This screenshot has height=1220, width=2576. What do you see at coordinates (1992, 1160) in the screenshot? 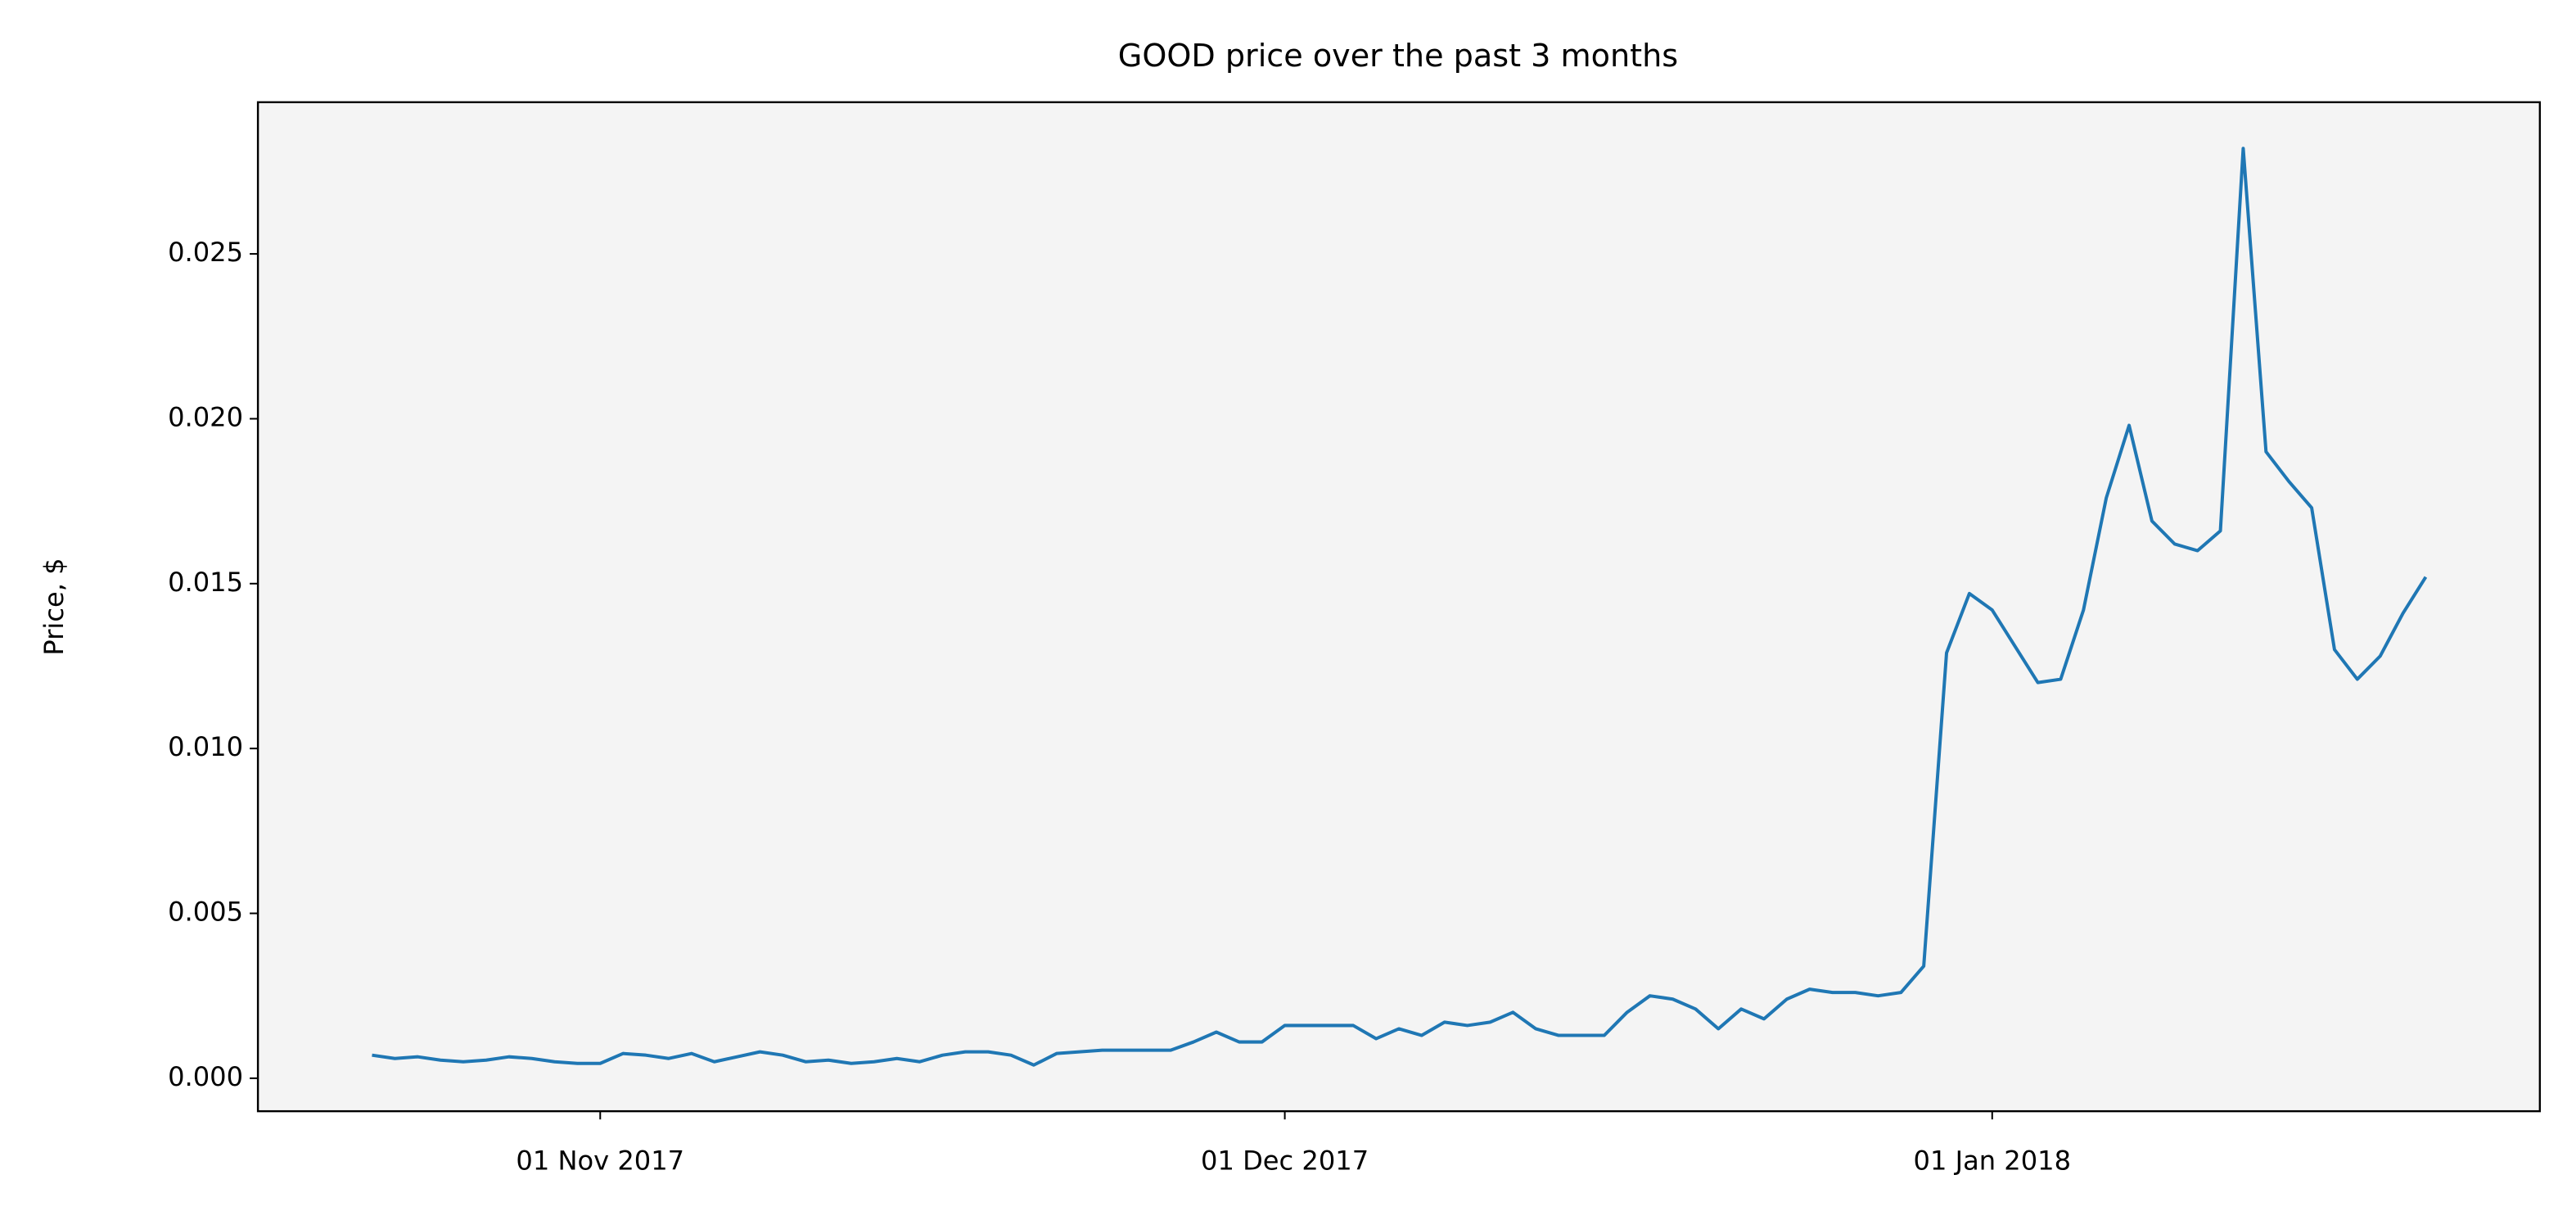
I see `x-tick-label: 01 Jan 2018` at bounding box center [1992, 1160].